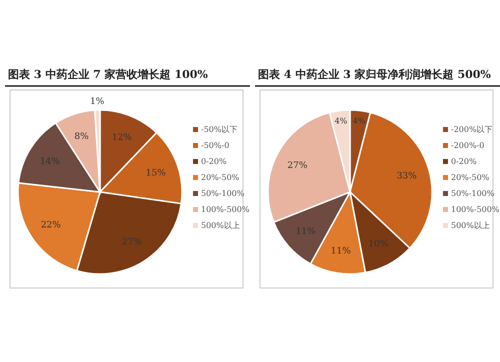 The width and height of the screenshot is (500, 362). I want to click on data-label: 33%, so click(407, 177).